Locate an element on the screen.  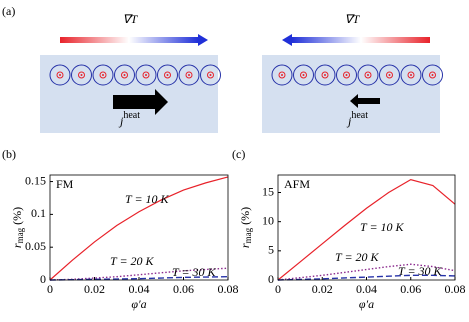
y-tick-label: 15 is located at coordinates (268, 191).